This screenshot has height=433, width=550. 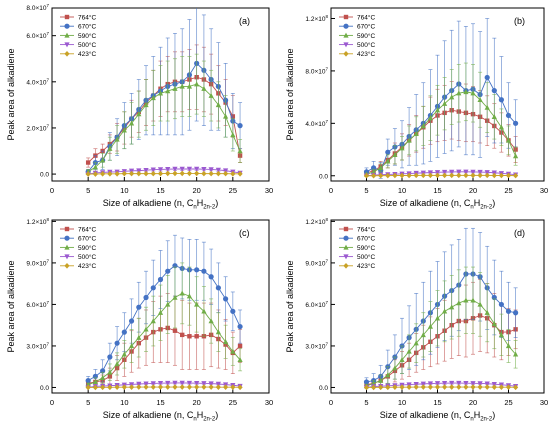 What do you see at coordinates (244, 21) in the screenshot?
I see `panel-label: (a)` at bounding box center [244, 21].